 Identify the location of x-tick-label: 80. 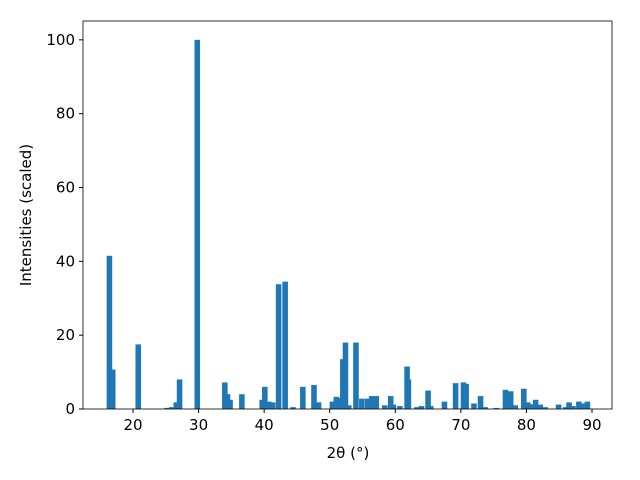
(526, 425).